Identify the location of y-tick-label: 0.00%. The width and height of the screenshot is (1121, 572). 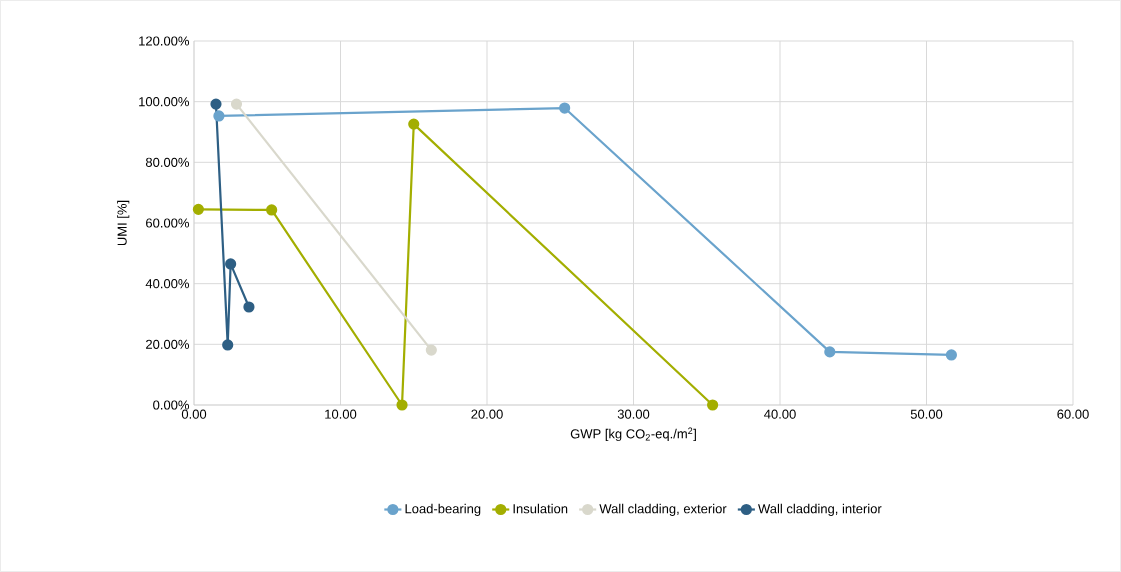
(171, 405).